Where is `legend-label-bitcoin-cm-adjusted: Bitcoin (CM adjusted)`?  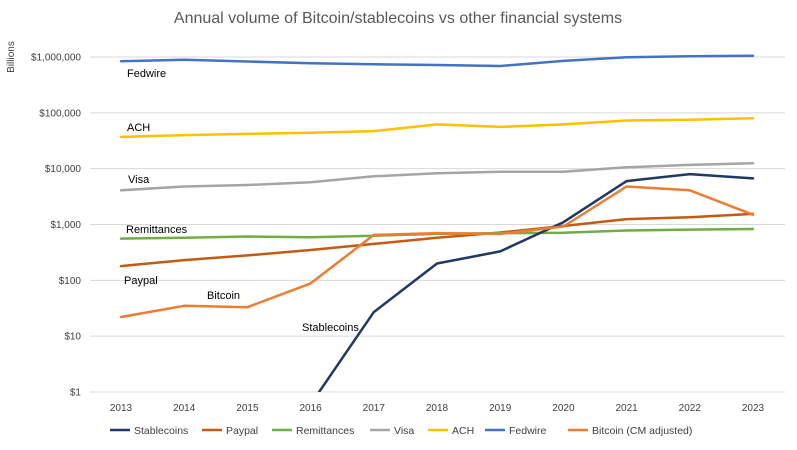
legend-label-bitcoin-cm-adjusted: Bitcoin (CM adjusted) is located at coordinates (642, 431).